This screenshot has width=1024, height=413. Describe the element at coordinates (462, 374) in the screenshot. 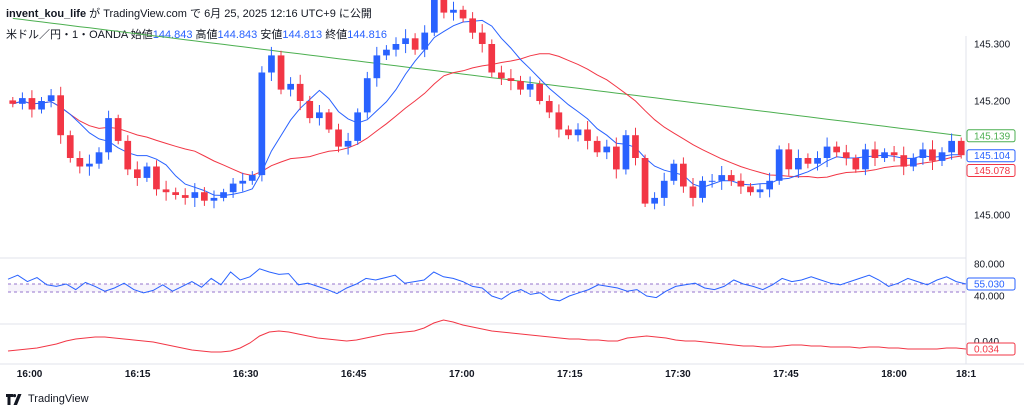

I see `time-tick-label: 17:00` at that location.